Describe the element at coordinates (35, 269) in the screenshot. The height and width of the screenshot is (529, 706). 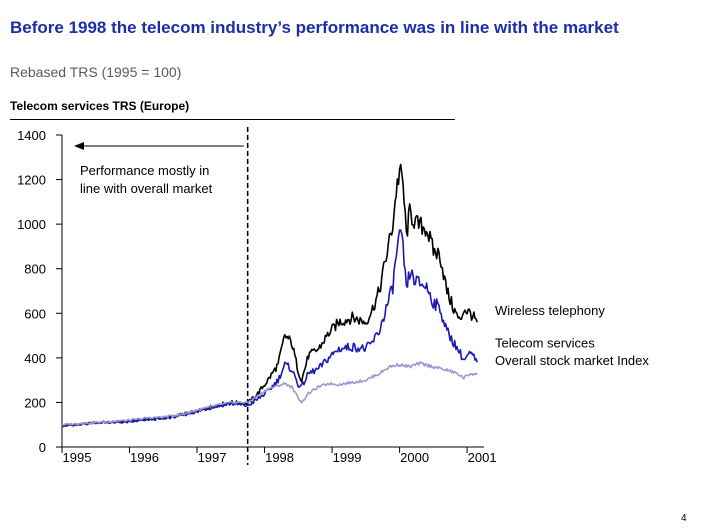
I see `y-tick-label: 800` at that location.